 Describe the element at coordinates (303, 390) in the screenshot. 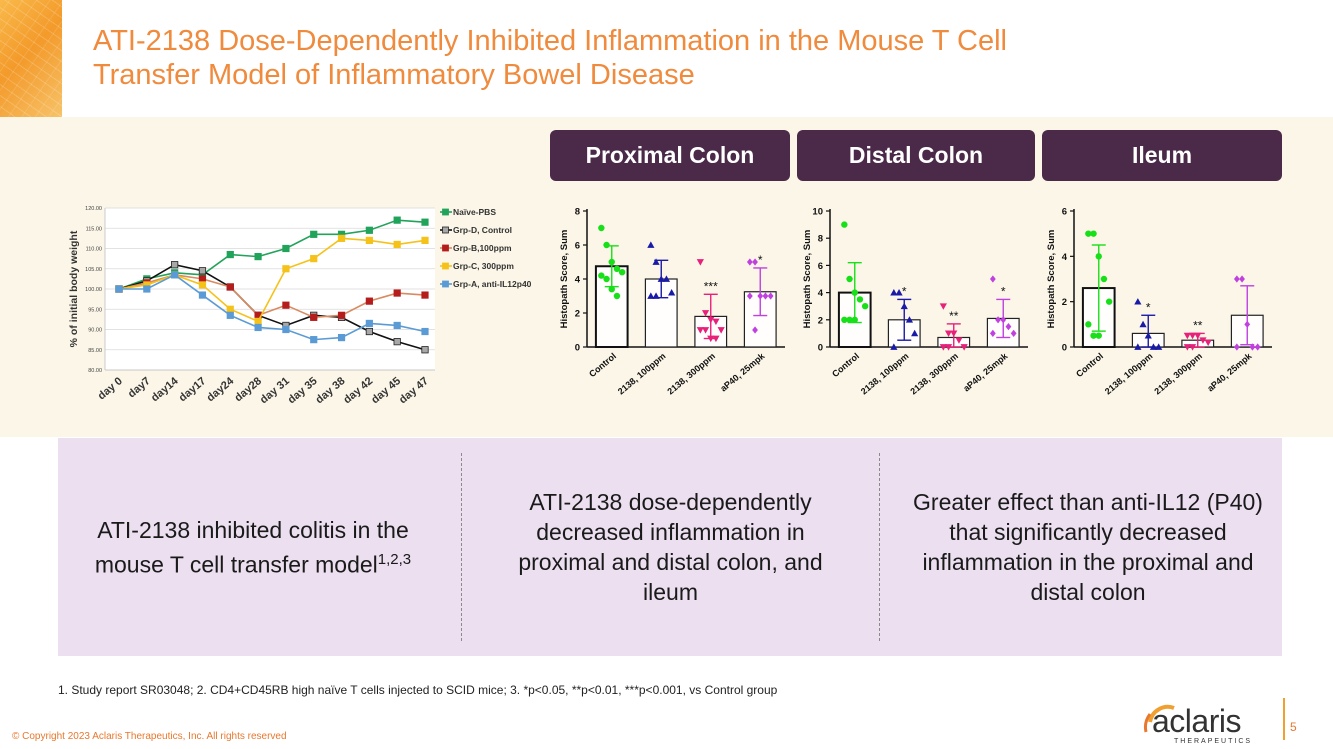

I see `x-tick-label: day 35` at that location.